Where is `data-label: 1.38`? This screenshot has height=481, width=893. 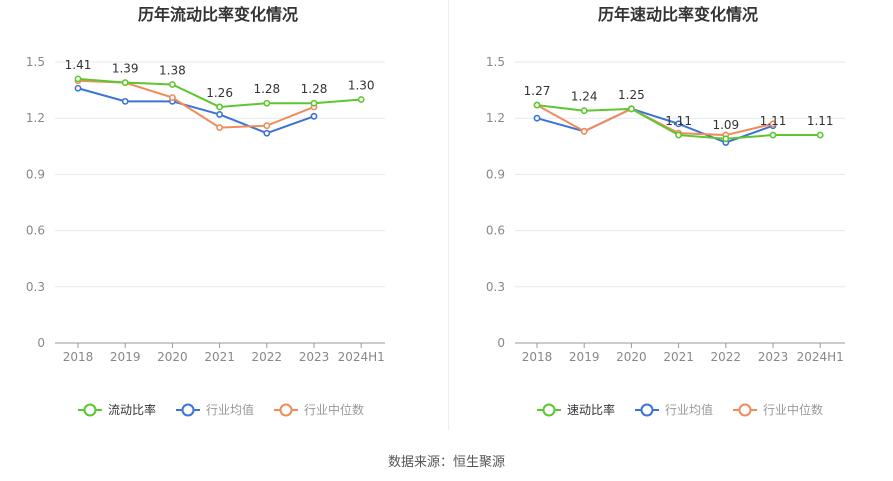
data-label: 1.38 is located at coordinates (172, 70).